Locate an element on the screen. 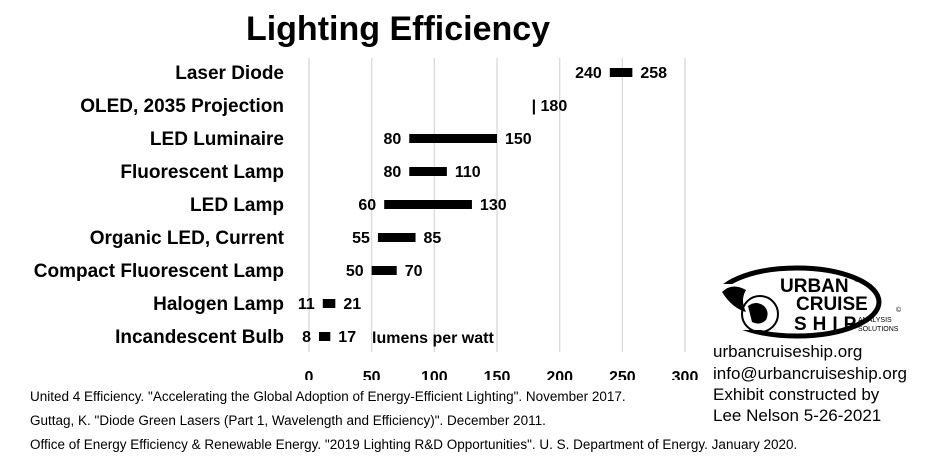 Image resolution: width=929 pixels, height=463 pixels. logo-copyright: © is located at coordinates (899, 310).